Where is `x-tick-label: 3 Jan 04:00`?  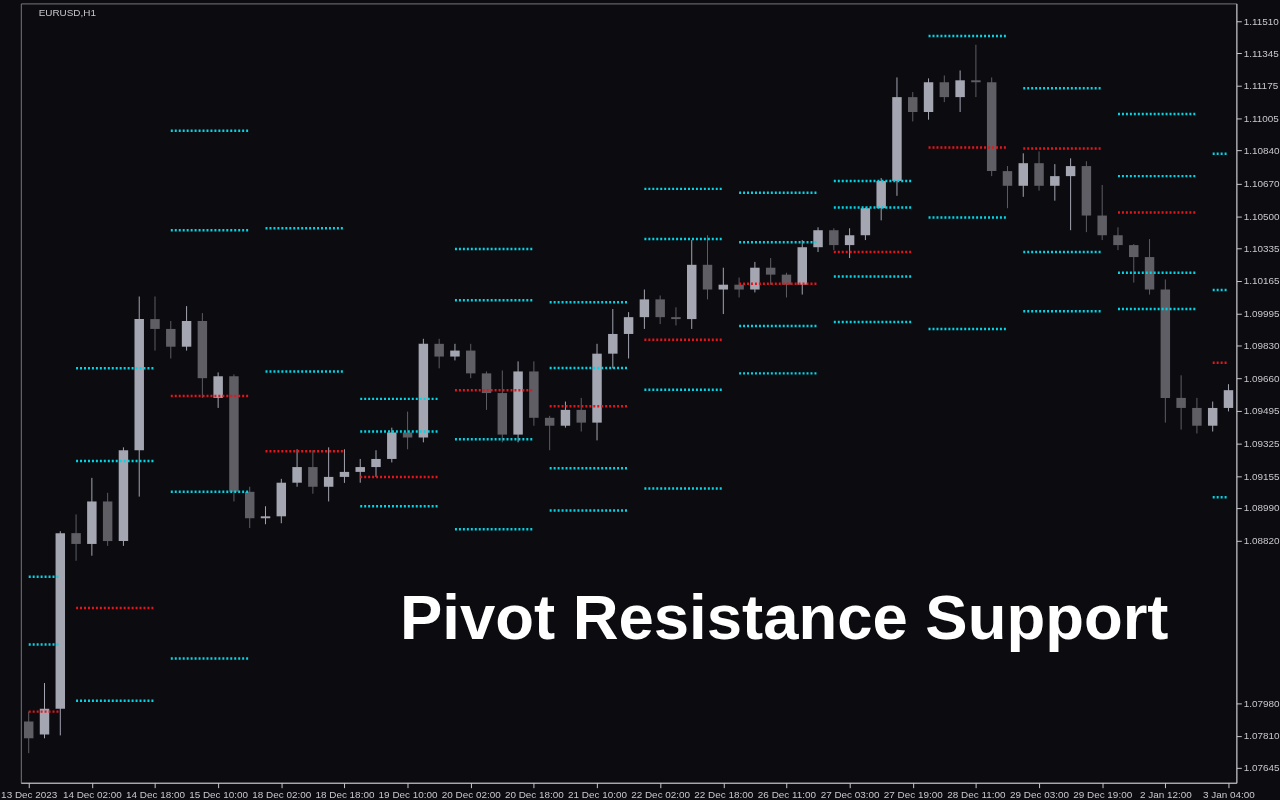 x-tick-label: 3 Jan 04:00 is located at coordinates (1229, 794).